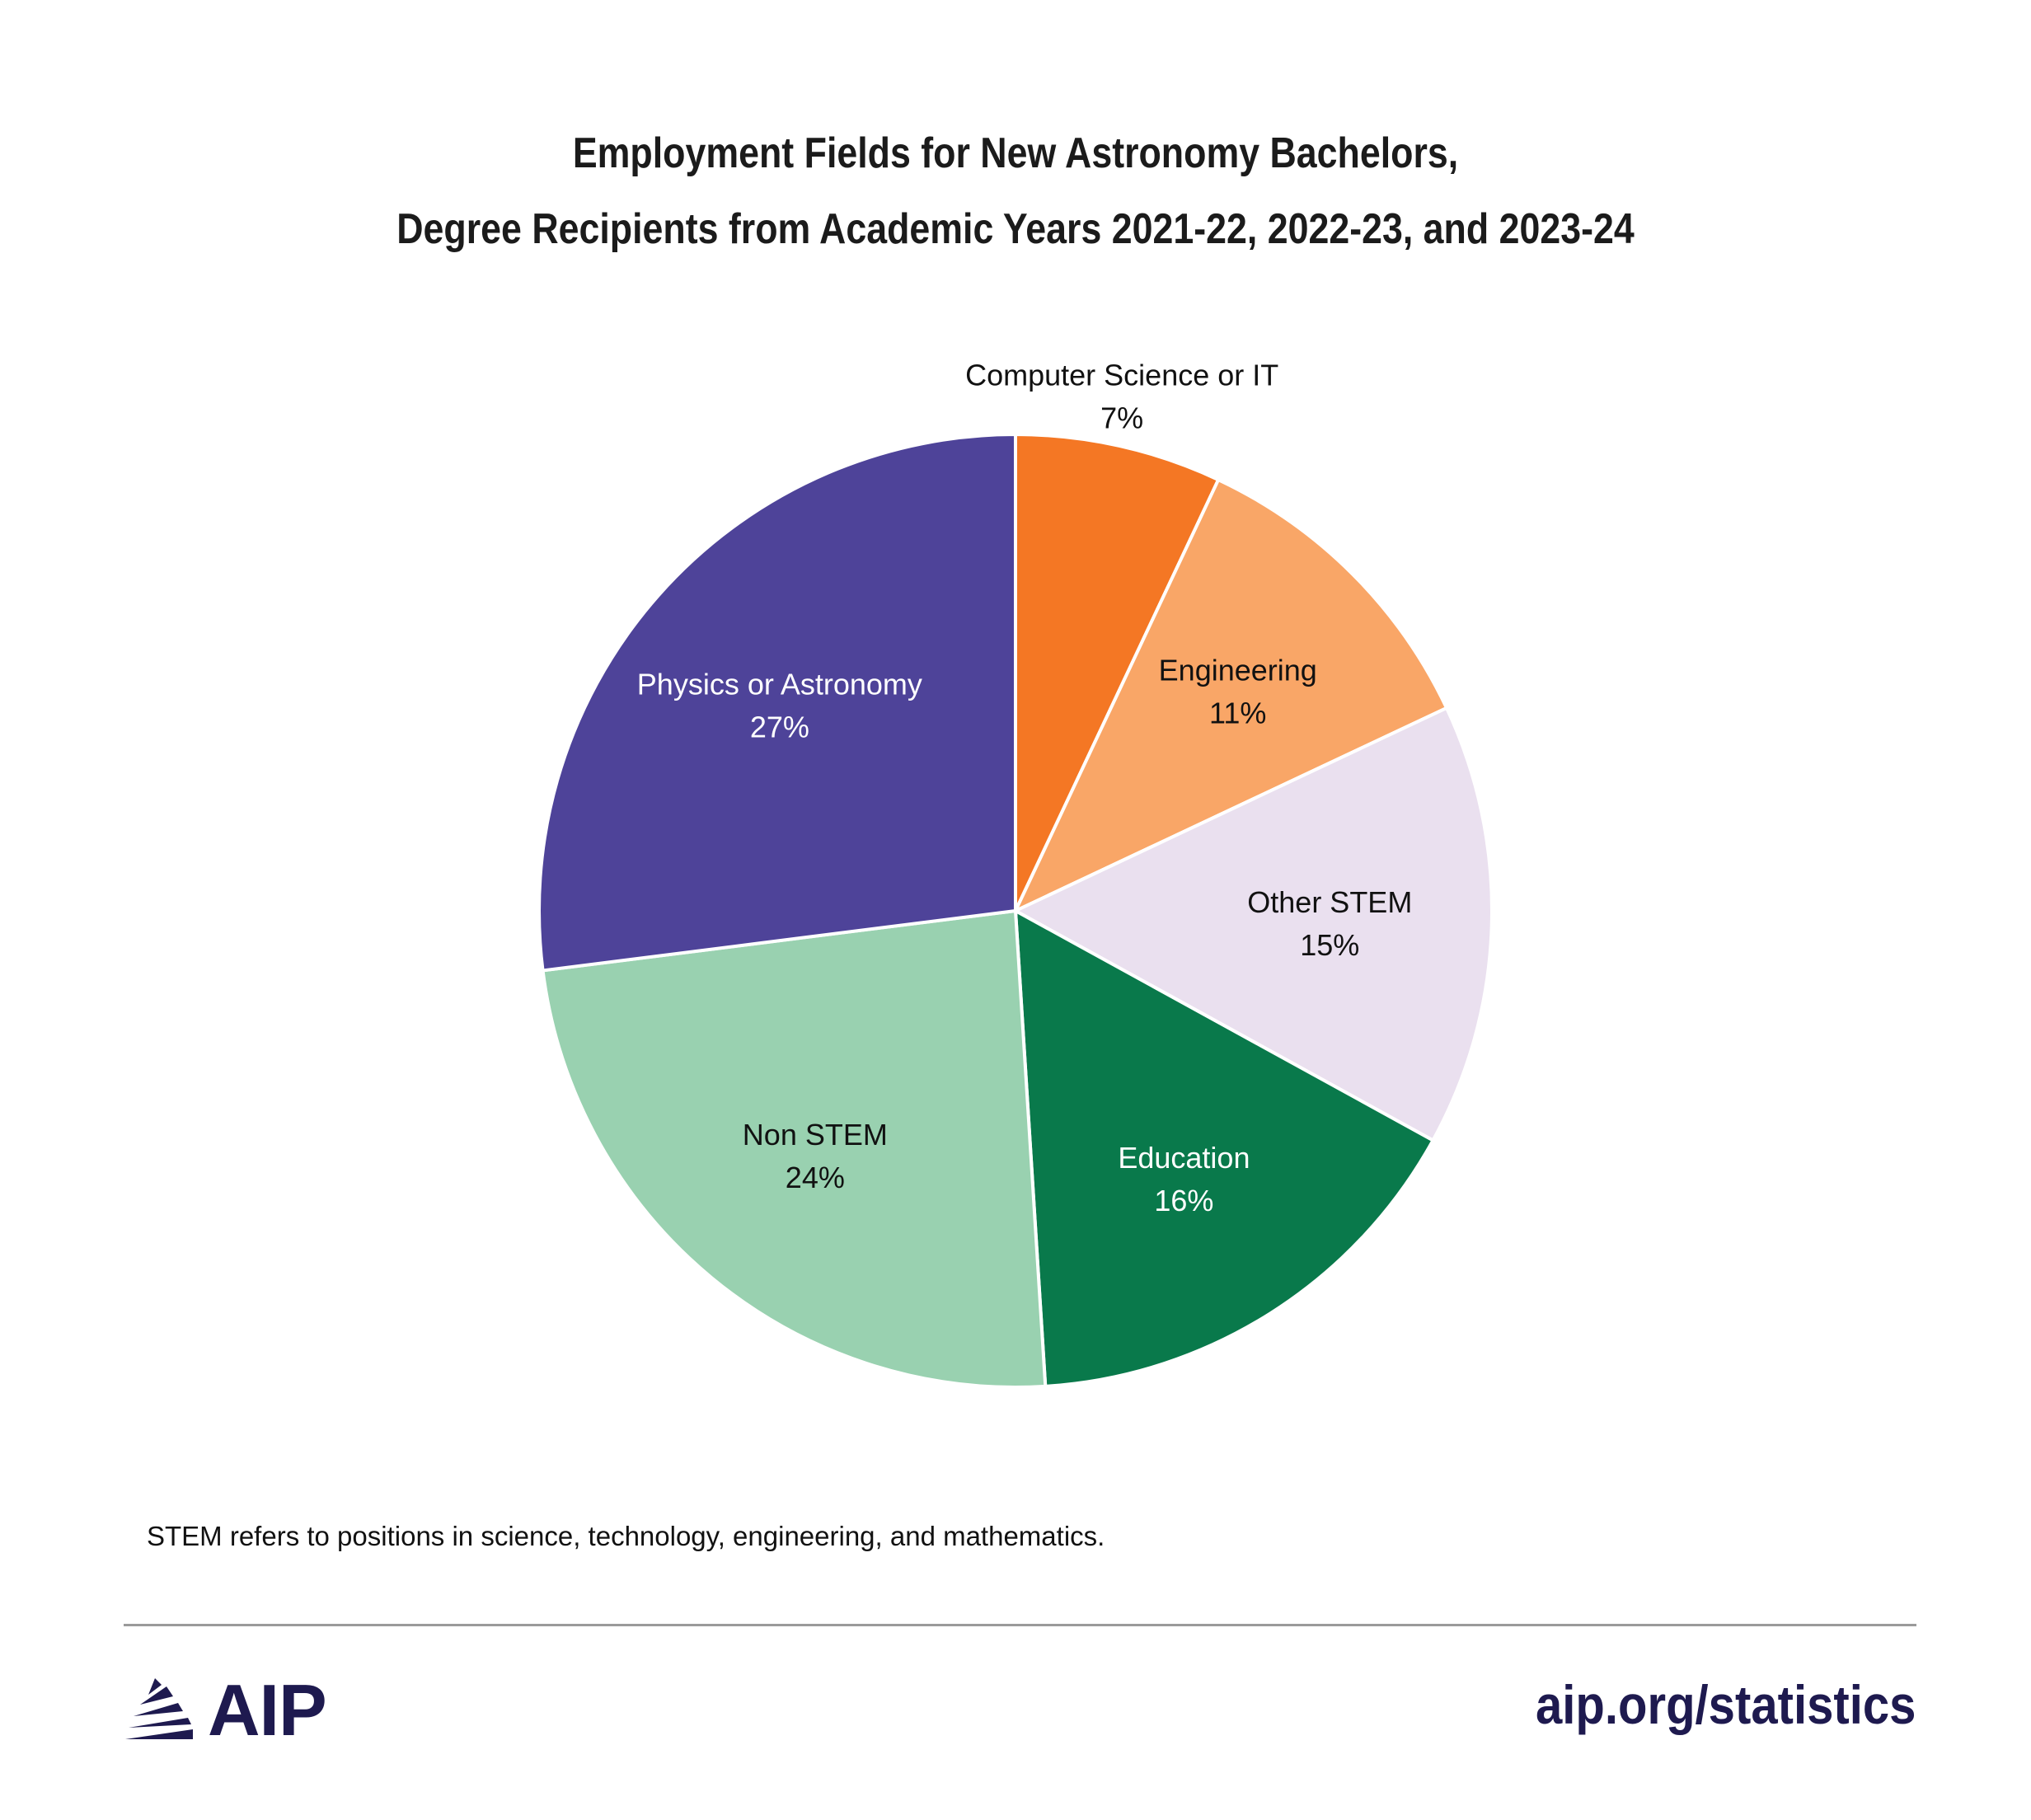 The width and height of the screenshot is (2031, 1820). What do you see at coordinates (777, 702) in the screenshot?
I see `pie-slice-physics-or-astronomy` at bounding box center [777, 702].